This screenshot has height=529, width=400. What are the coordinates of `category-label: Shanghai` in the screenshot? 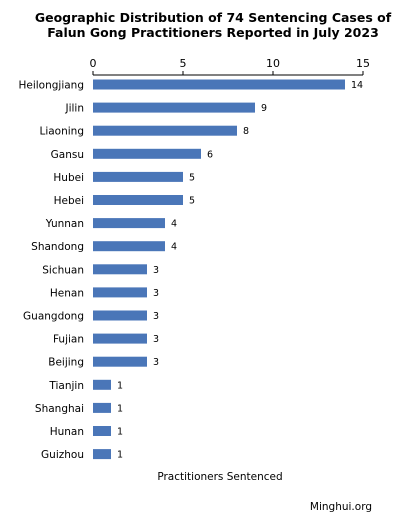 It's located at (59, 409).